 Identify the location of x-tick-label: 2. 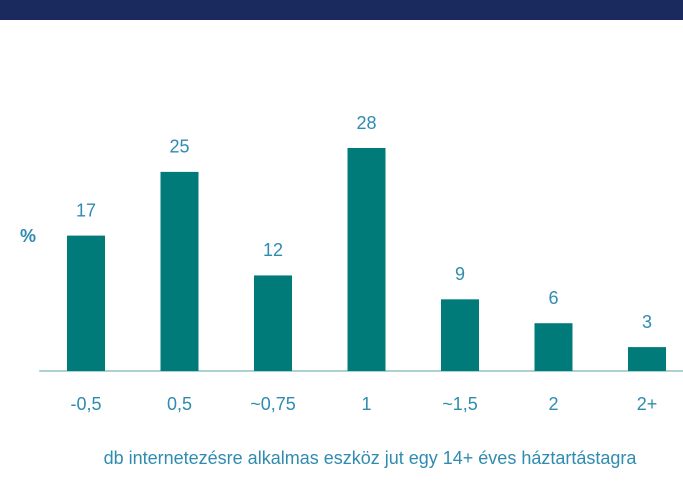
(553, 404).